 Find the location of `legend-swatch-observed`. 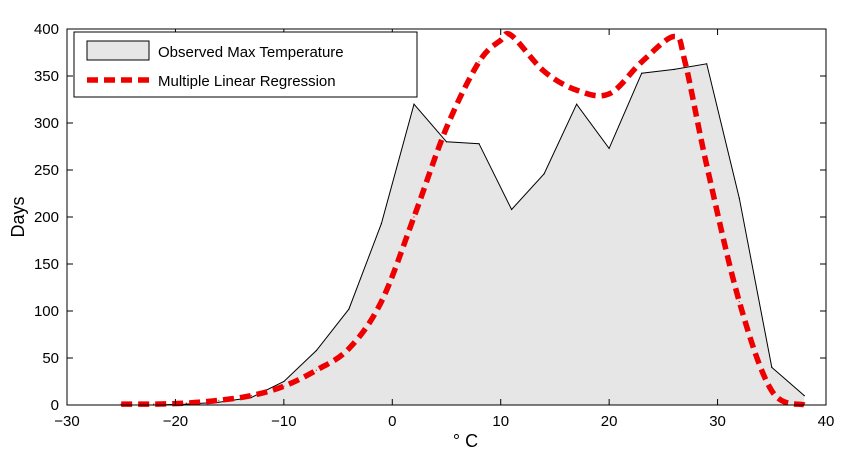

legend-swatch-observed is located at coordinates (118, 50).